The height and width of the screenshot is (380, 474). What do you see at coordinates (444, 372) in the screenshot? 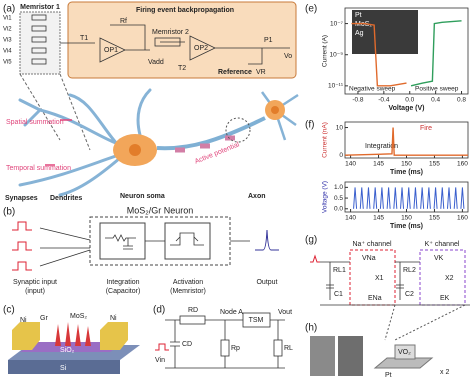
I see `label: x 2` at bounding box center [444, 372].